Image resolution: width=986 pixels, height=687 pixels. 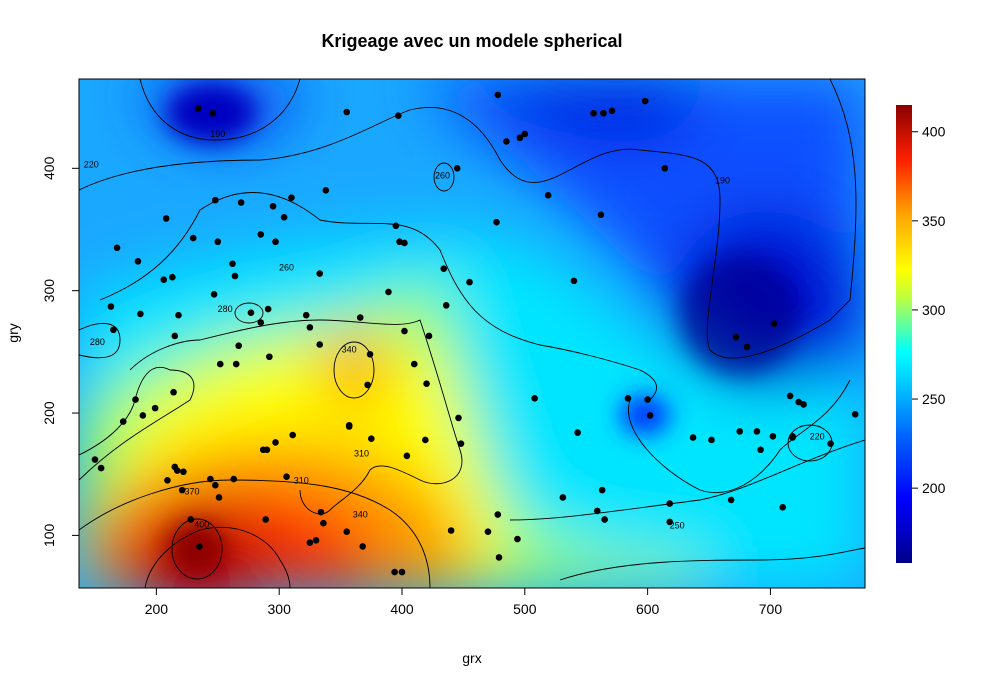 What do you see at coordinates (934, 310) in the screenshot?
I see `colorbar-tick-label: 300` at bounding box center [934, 310].